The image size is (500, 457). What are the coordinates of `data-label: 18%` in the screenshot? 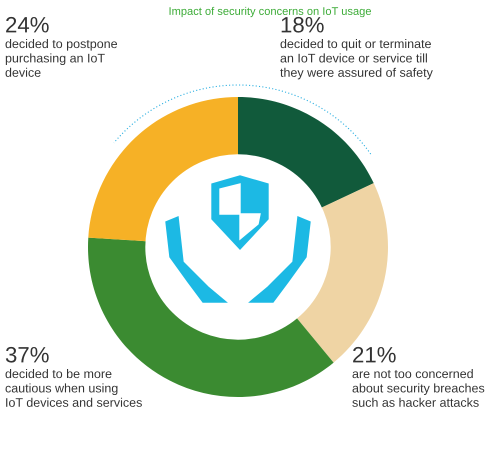 It's located at (303, 24).